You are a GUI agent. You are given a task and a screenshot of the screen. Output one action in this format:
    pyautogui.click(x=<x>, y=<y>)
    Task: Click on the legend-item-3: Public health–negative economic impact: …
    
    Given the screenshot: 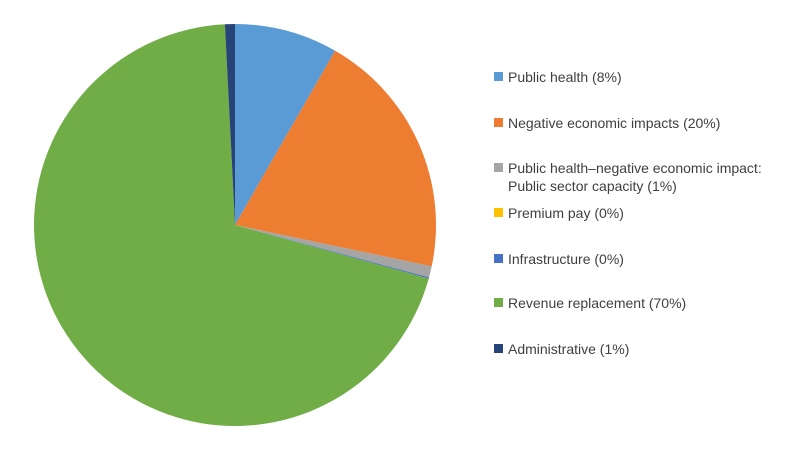 What is the action you would take?
    pyautogui.click(x=644, y=177)
    